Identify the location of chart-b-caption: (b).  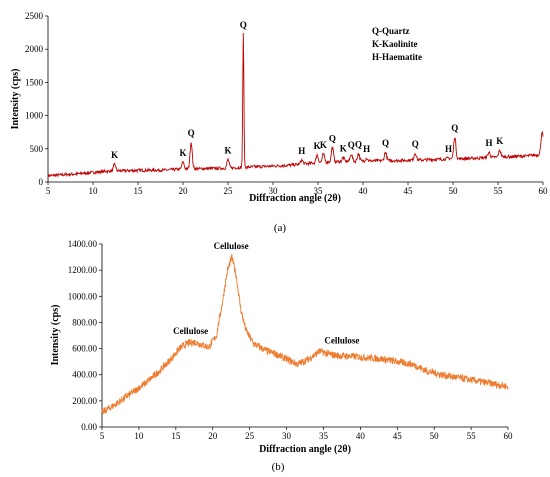
(278, 467).